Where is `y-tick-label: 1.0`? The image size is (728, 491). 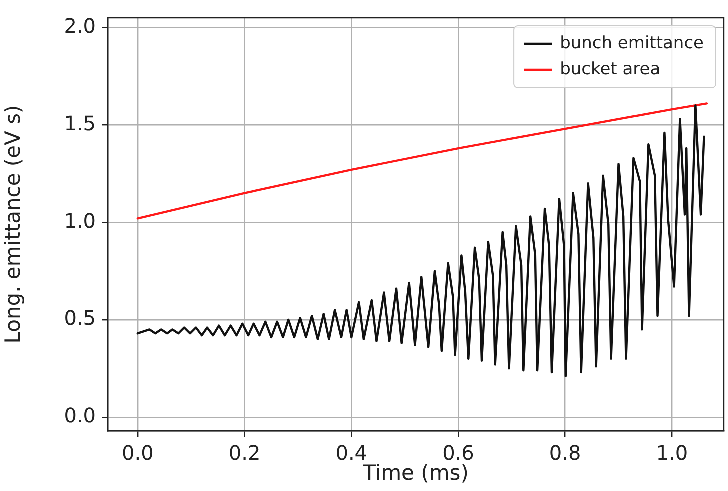 y-tick-label: 1.0 is located at coordinates (80, 220).